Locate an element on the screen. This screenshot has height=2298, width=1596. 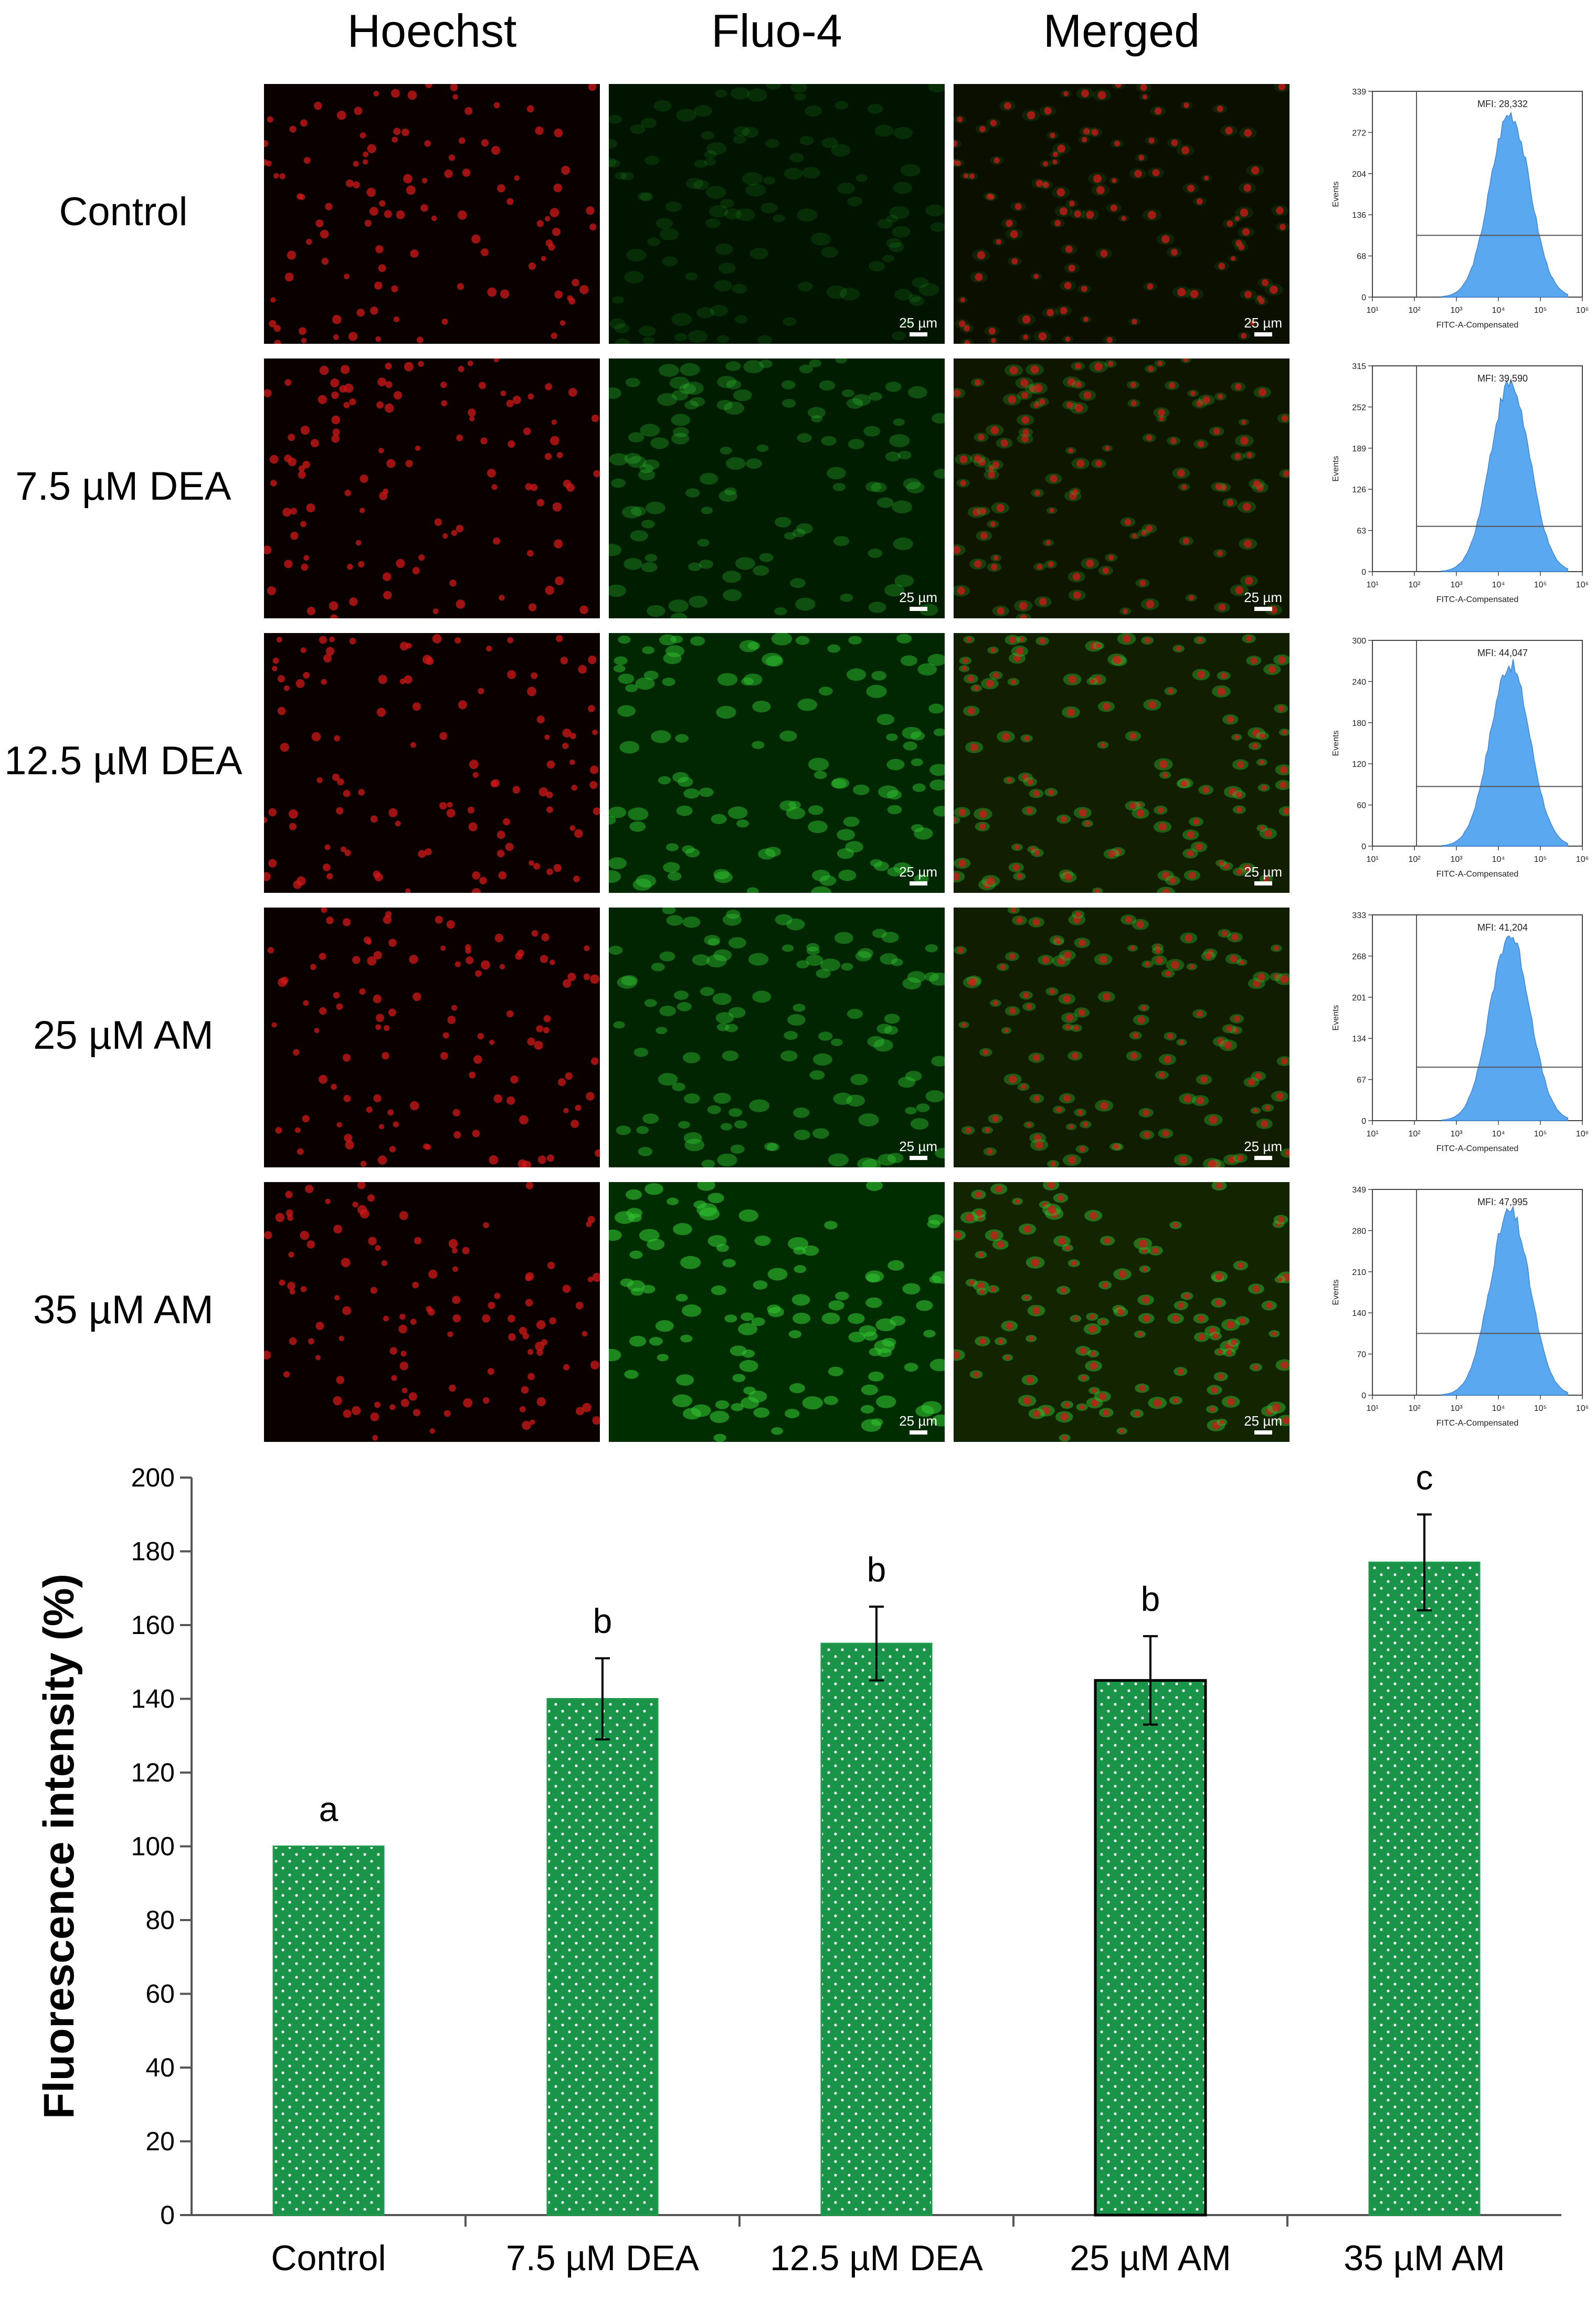
y-tick-label: 240 is located at coordinates (1359, 682).